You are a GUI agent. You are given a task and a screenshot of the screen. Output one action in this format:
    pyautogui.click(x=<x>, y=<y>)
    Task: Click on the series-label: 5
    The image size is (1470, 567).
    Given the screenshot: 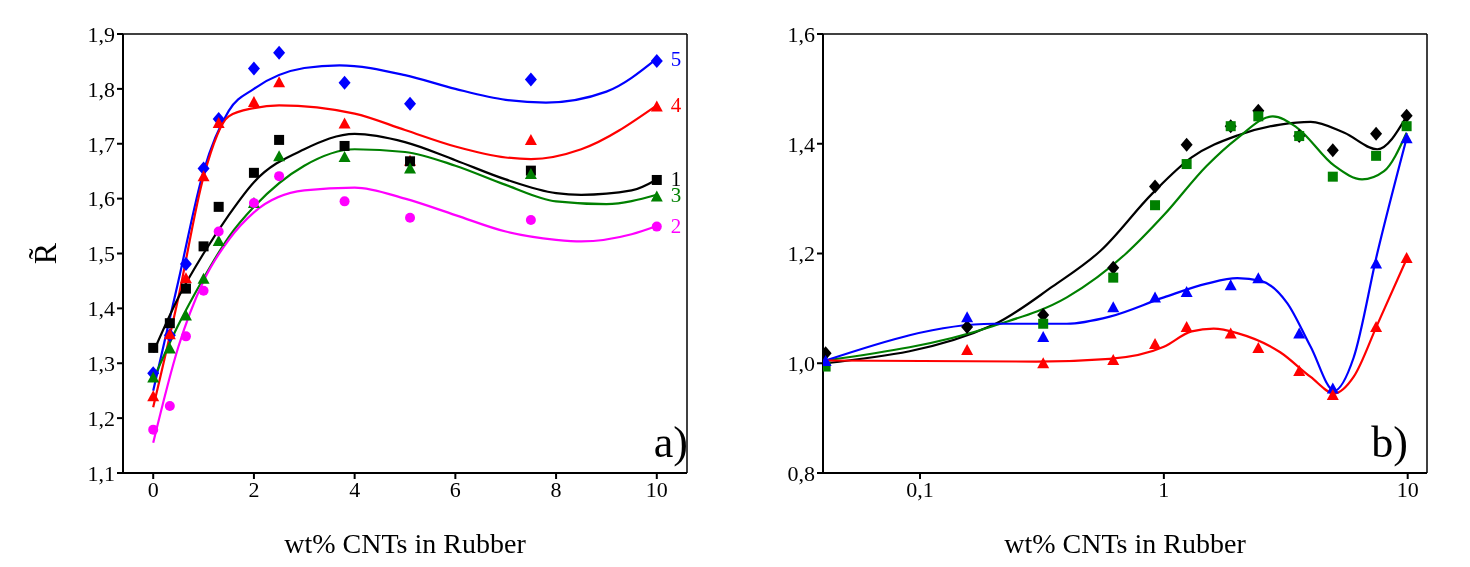 What is the action you would take?
    pyautogui.click(x=676, y=58)
    